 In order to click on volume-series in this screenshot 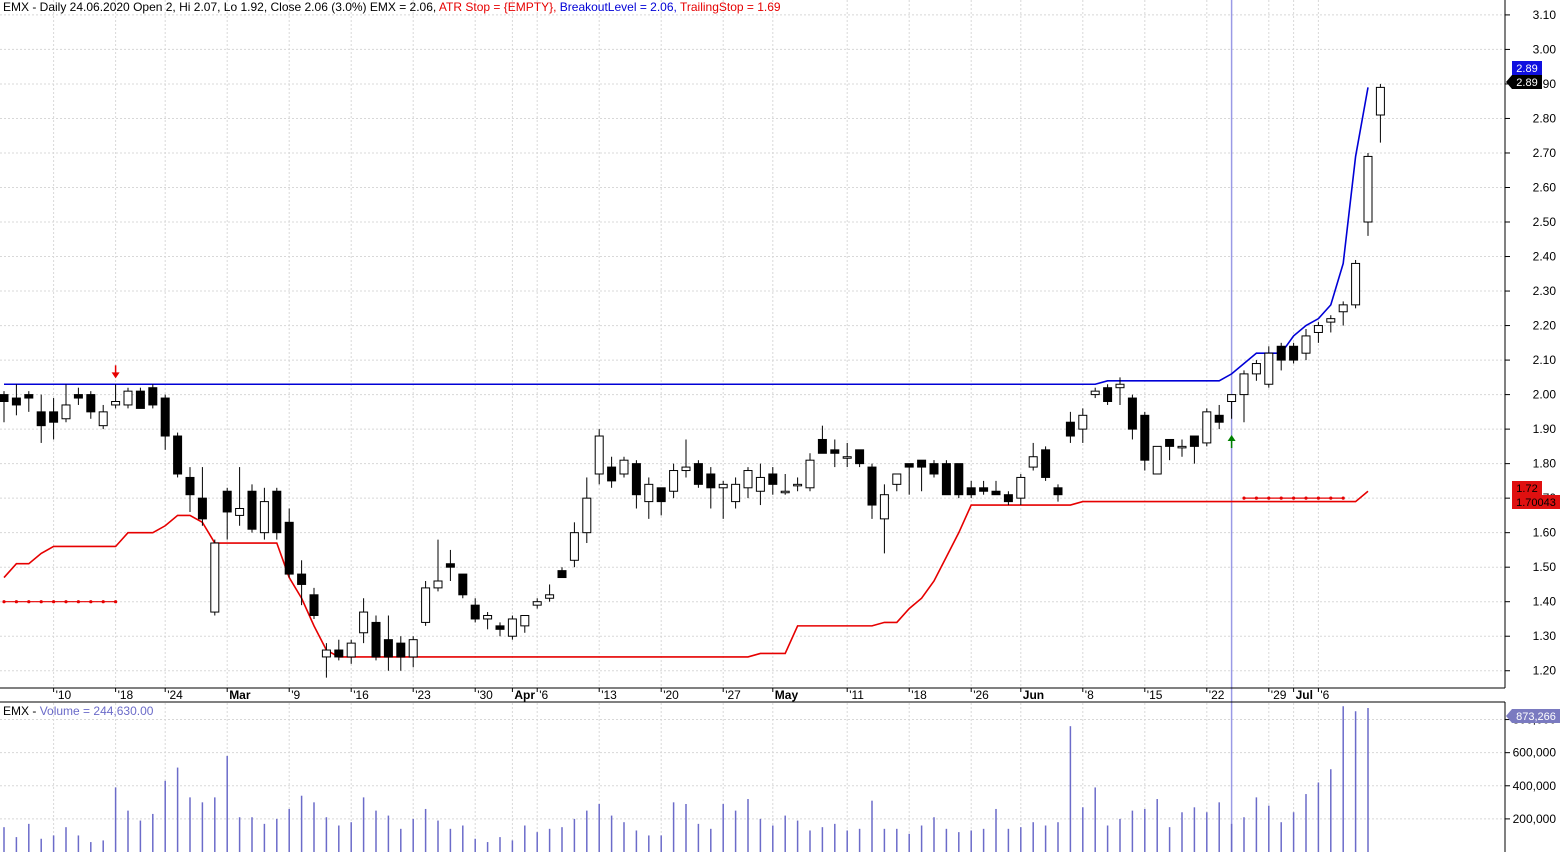, I will do `click(686, 779)`.